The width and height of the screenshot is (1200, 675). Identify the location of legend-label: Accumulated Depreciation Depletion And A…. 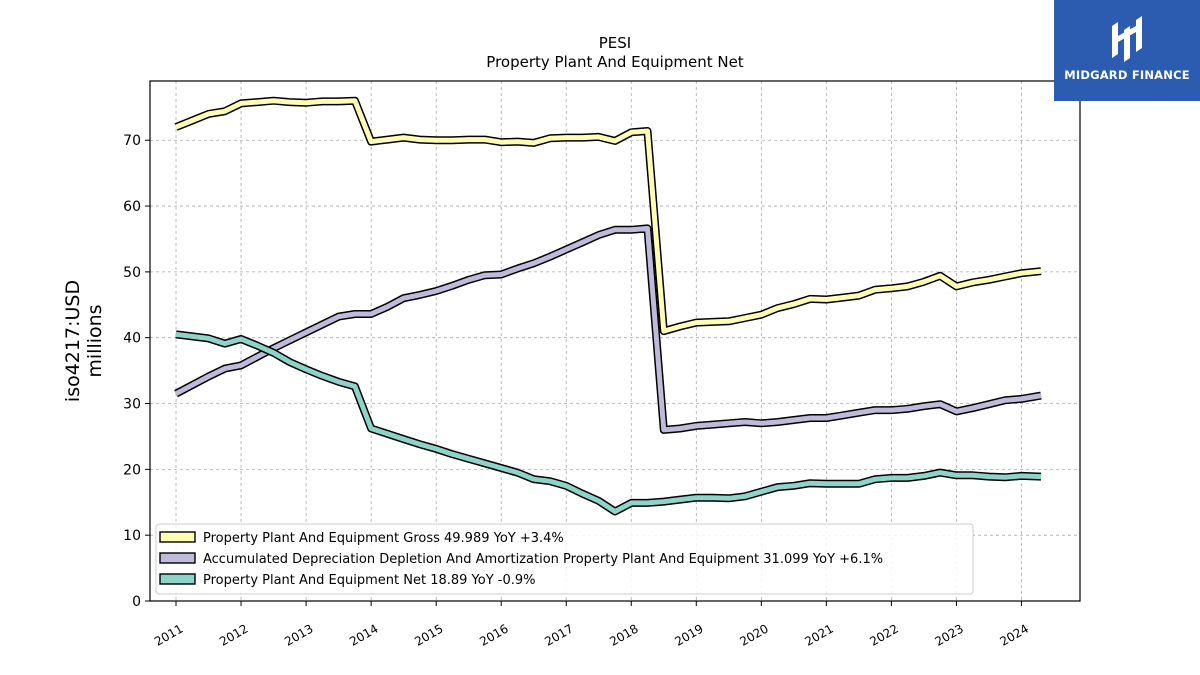
(543, 559).